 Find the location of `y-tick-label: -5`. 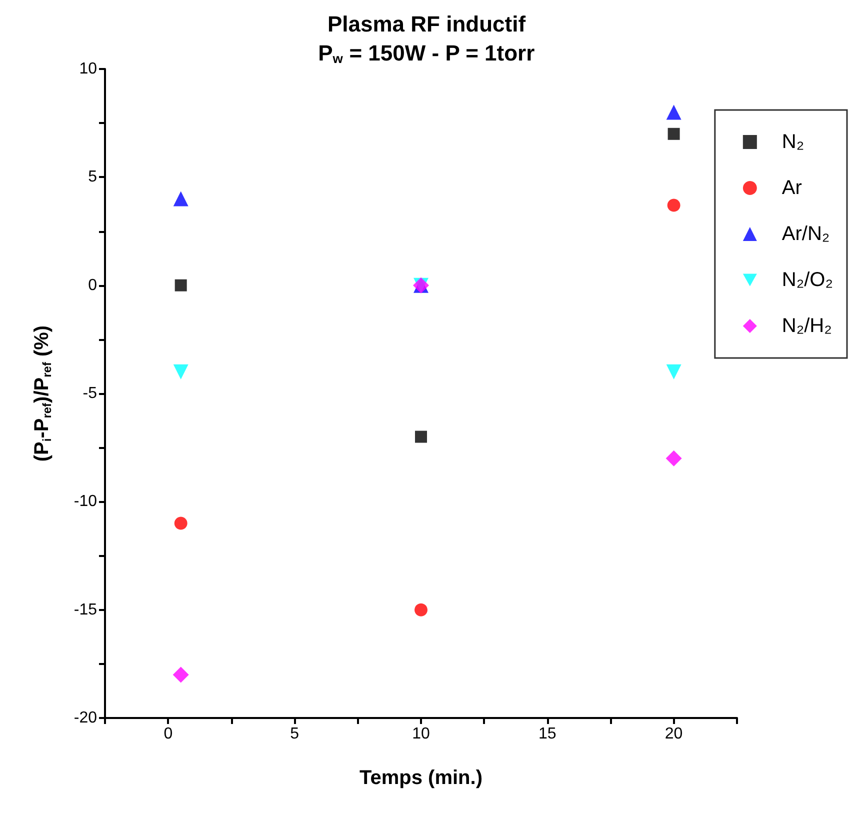

y-tick-label: -5 is located at coordinates (90, 393).